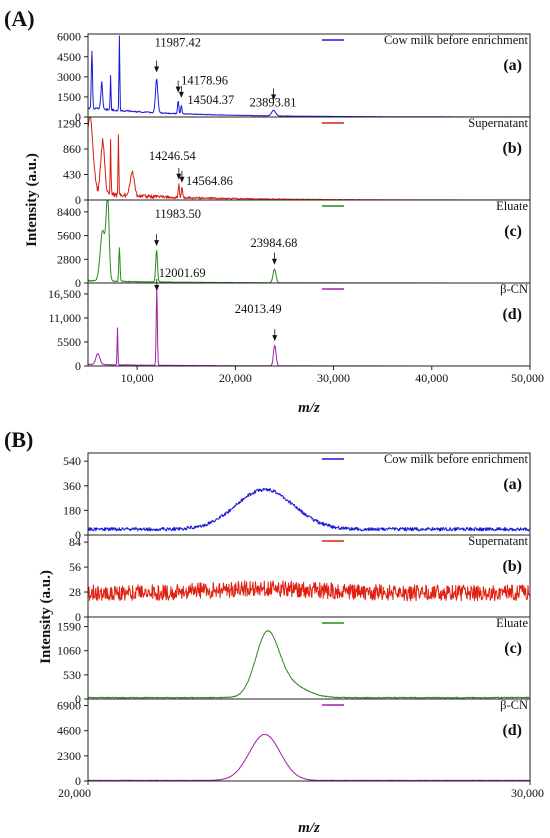  What do you see at coordinates (69, 97) in the screenshot?
I see `y-tick-label: 1500` at bounding box center [69, 97].